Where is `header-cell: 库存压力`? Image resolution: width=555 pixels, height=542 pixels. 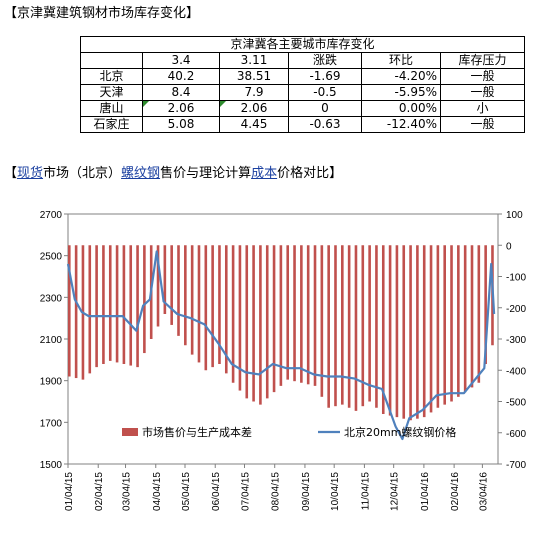 header-cell: 库存压力 is located at coordinates (482, 60).